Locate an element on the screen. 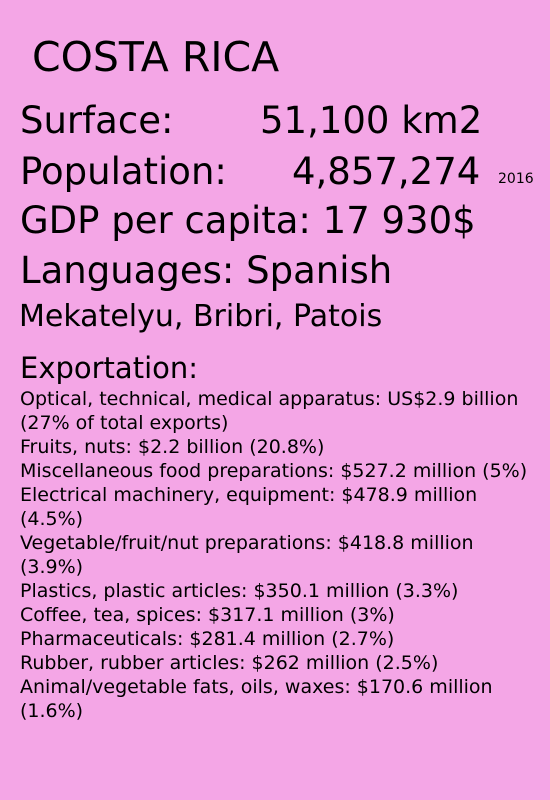 Image resolution: width=550 pixels, height=800 pixels. export-item: Pharmaceuticals: $281.4 million (2.7%) is located at coordinates (207, 639).